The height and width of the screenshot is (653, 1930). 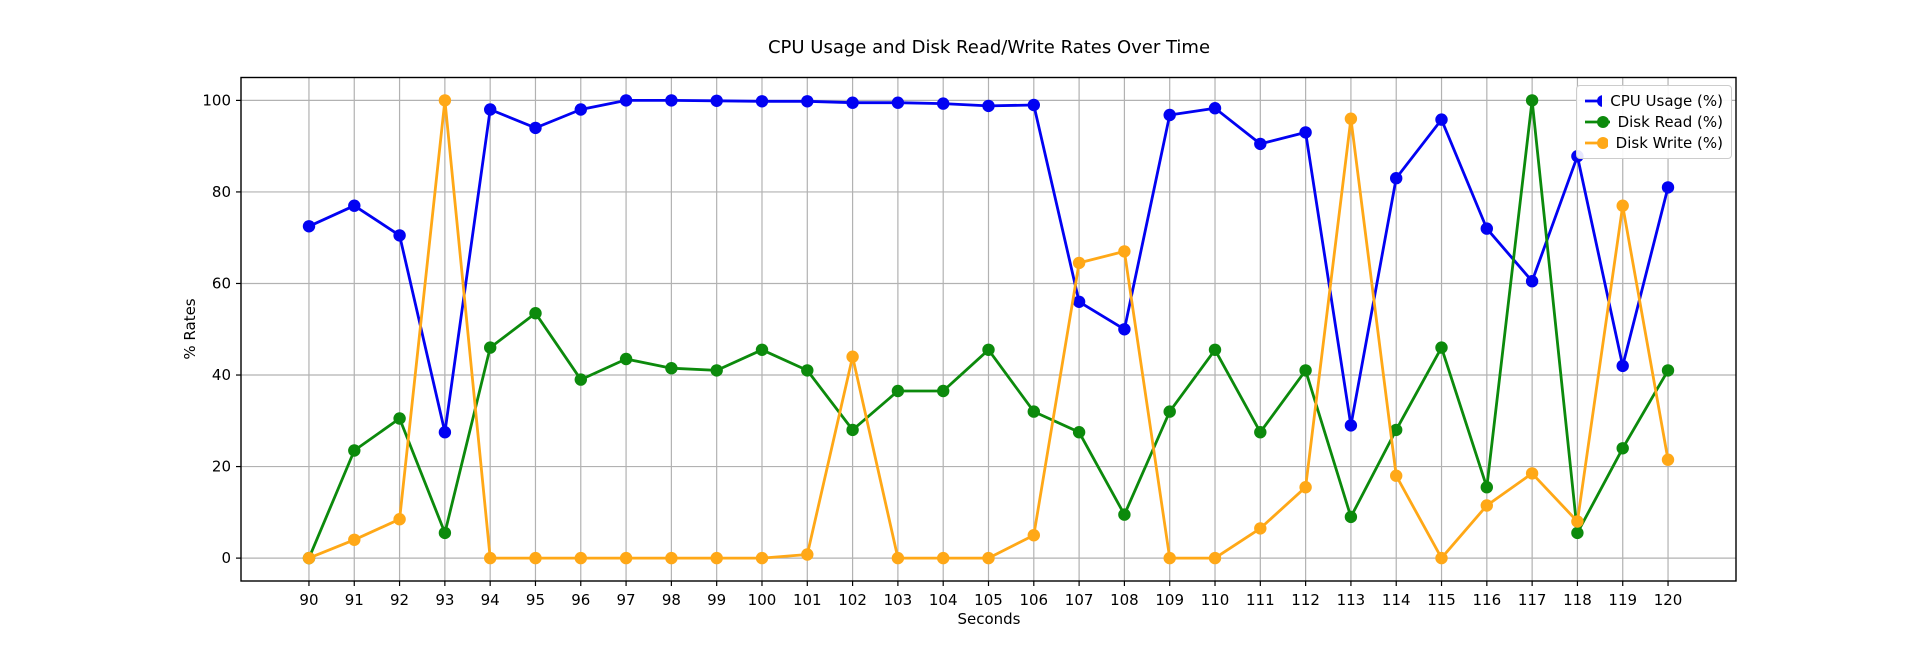 What do you see at coordinates (535, 600) in the screenshot?
I see `x-tick-label: 95` at bounding box center [535, 600].